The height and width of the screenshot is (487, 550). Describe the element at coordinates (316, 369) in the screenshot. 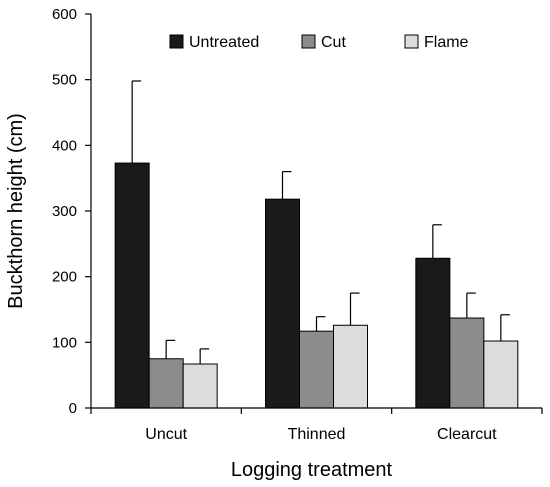

I see `bar-cut-thinned` at that location.